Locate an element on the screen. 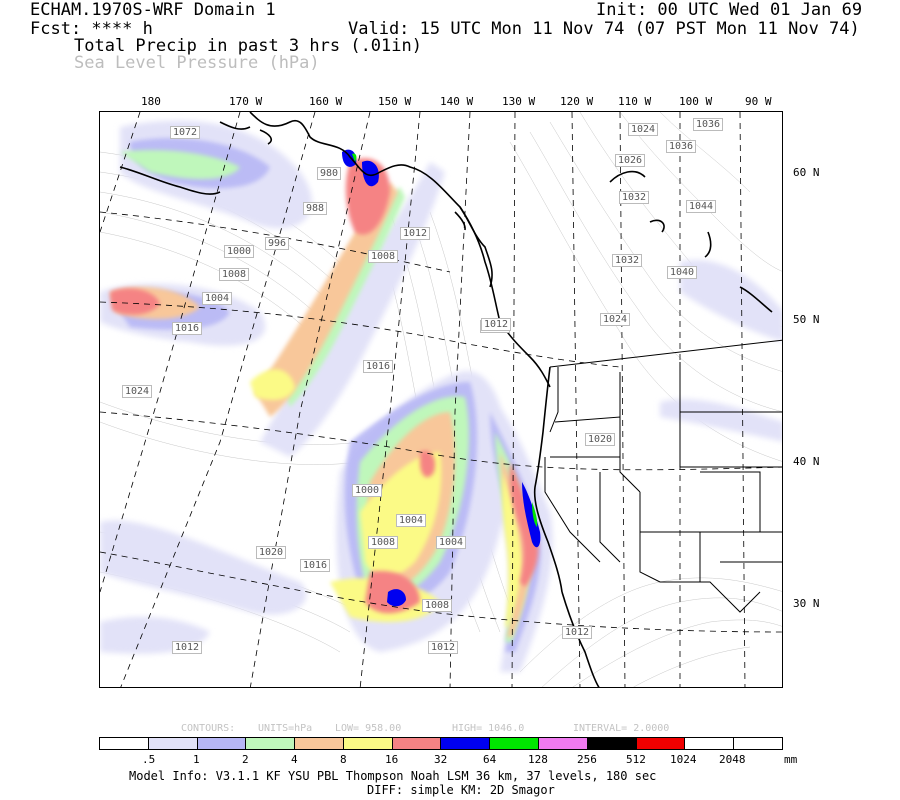 This screenshot has width=900, height=800. lat-label: 30 N is located at coordinates (806, 603).